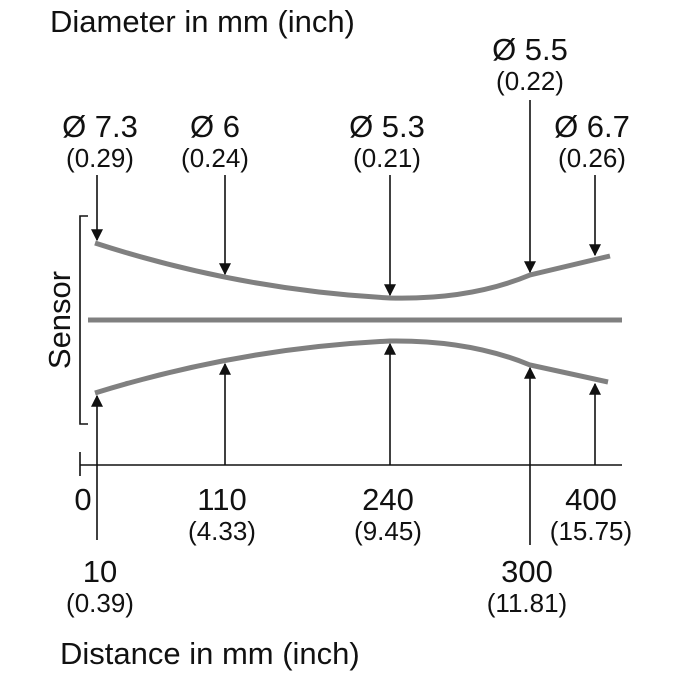 The width and height of the screenshot is (680, 680). Describe the element at coordinates (592, 126) in the screenshot. I see `diameter-mm: Ø 6.7` at that location.